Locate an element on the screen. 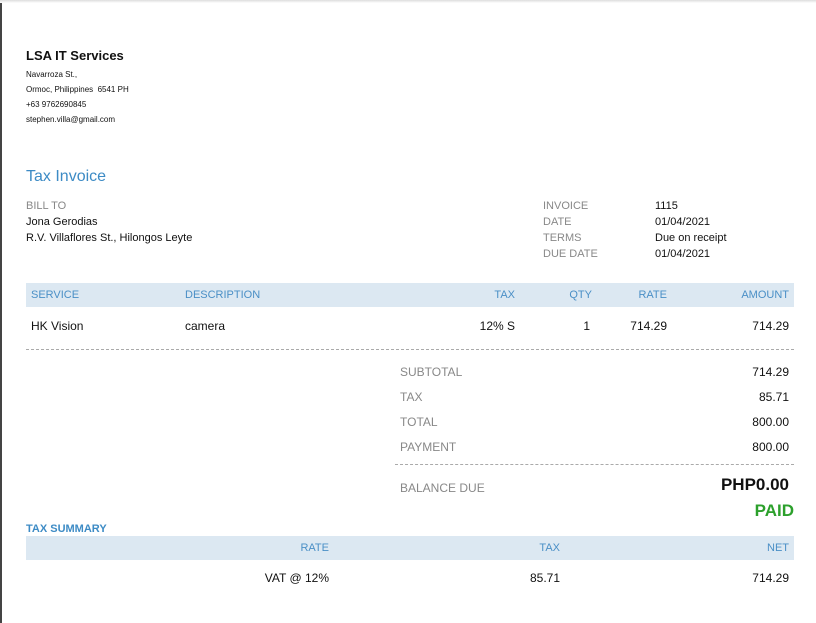  tax-summary-header is located at coordinates (410, 548).